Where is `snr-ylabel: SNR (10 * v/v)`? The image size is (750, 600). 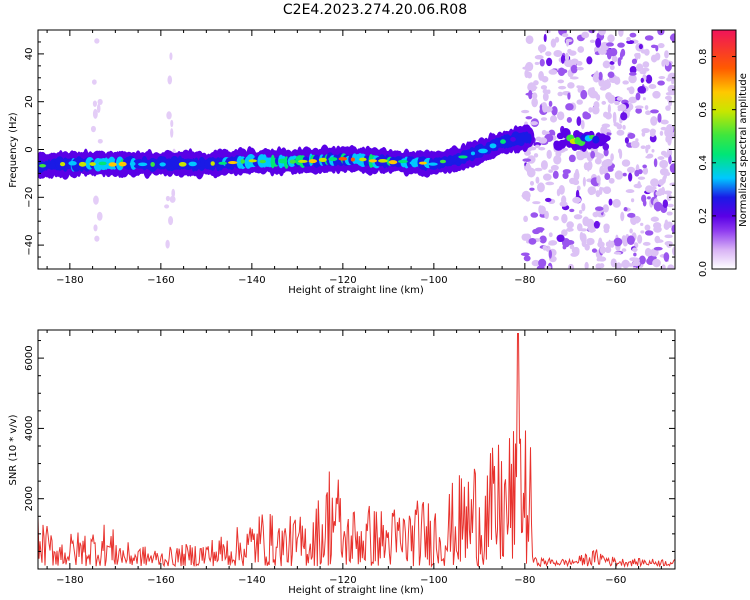 snr-ylabel: SNR (10 * v/v) is located at coordinates (13, 449).